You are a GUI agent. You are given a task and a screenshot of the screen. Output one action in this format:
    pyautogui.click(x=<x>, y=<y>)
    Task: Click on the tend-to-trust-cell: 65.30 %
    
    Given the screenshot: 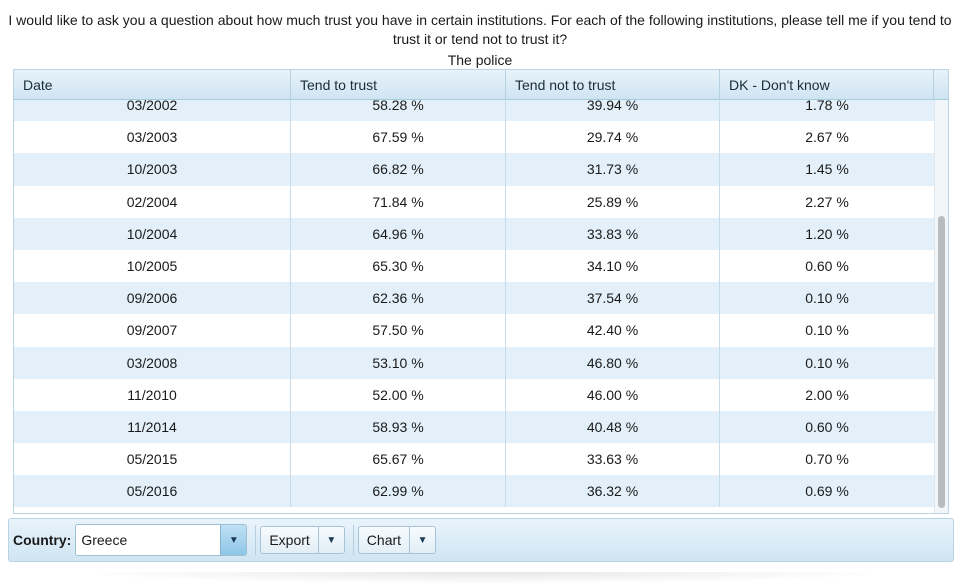 What is the action you would take?
    pyautogui.click(x=398, y=266)
    